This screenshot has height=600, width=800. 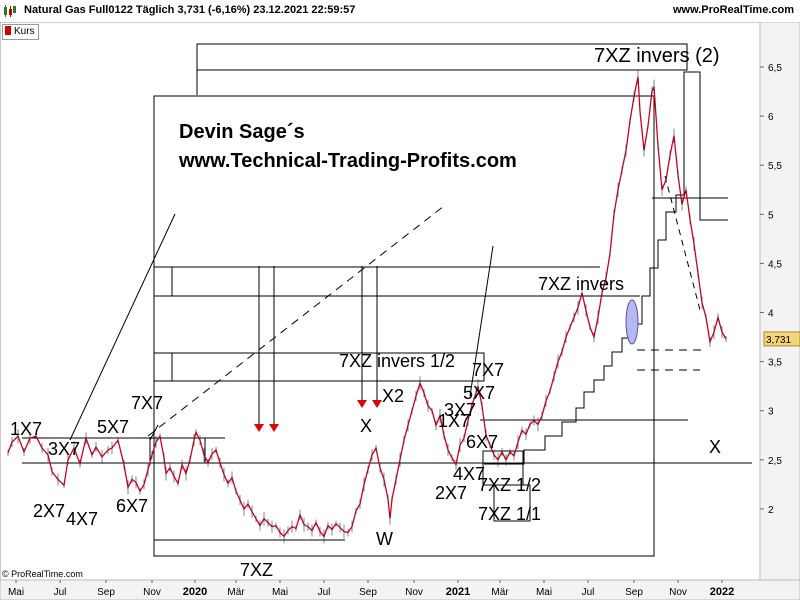 What do you see at coordinates (154, 432) in the screenshot?
I see `trendline-stub` at bounding box center [154, 432].